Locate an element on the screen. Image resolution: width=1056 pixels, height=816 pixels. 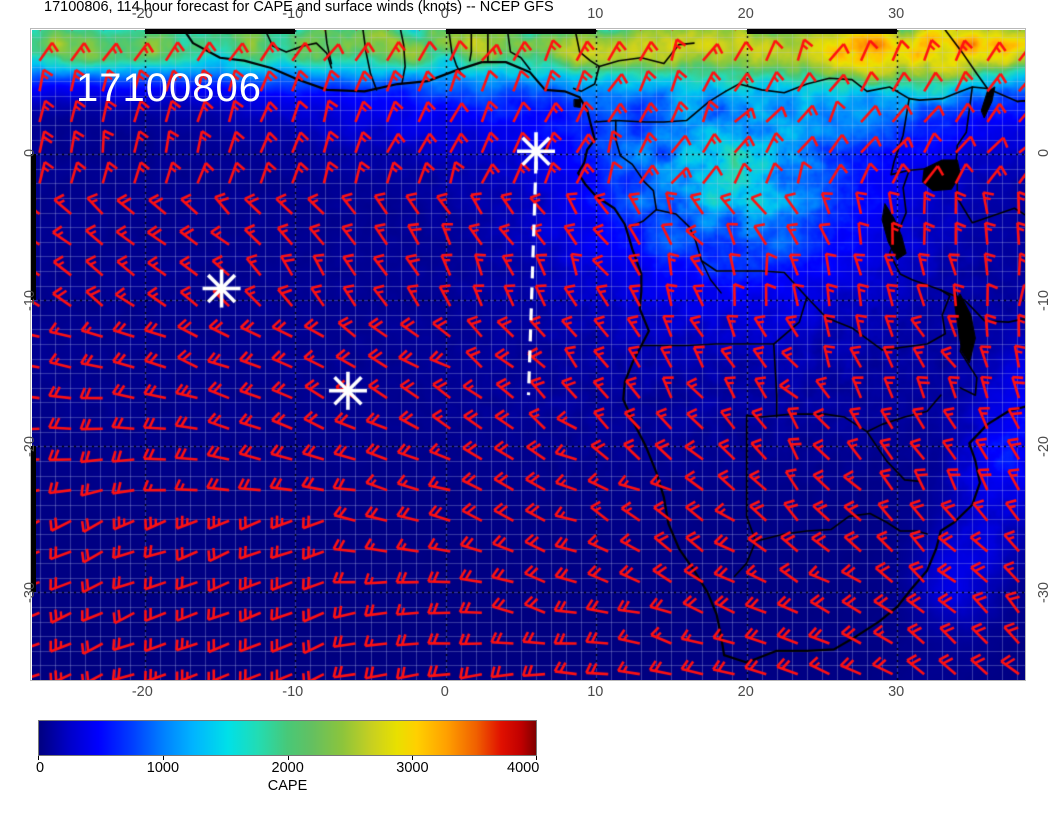
colorbar-tick-label: 1000 is located at coordinates (163, 768).